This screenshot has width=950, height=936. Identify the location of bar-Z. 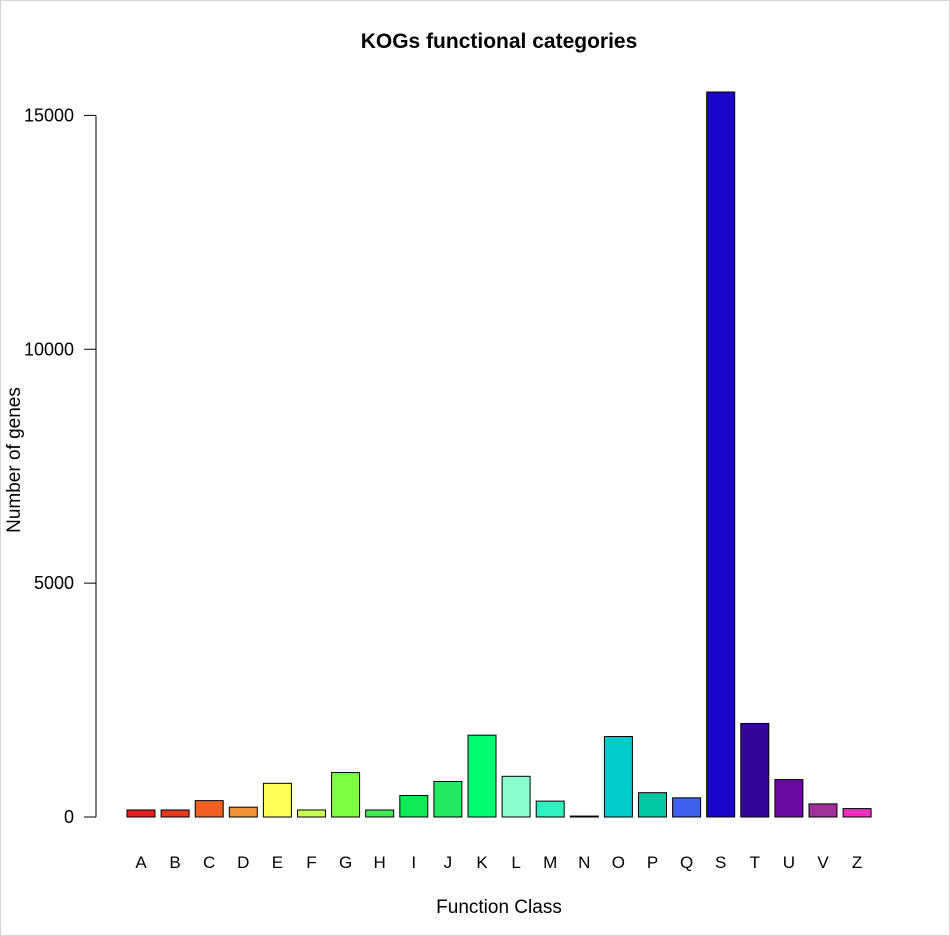
(857, 813).